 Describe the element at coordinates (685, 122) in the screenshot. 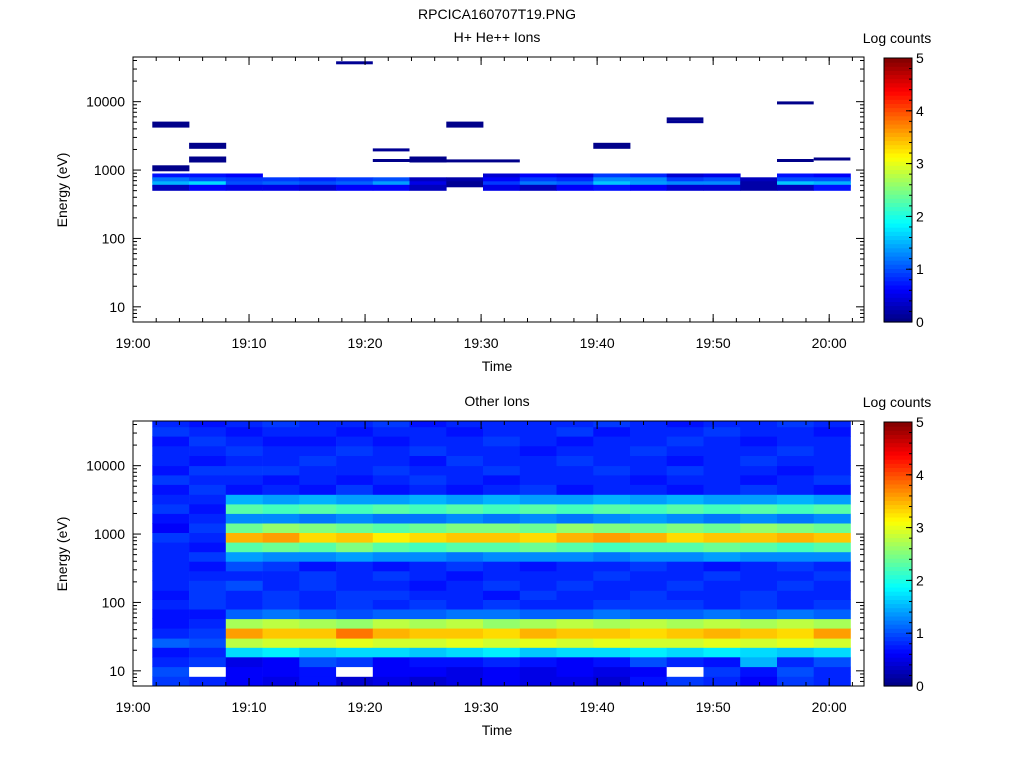

I see `heatmap-line` at that location.